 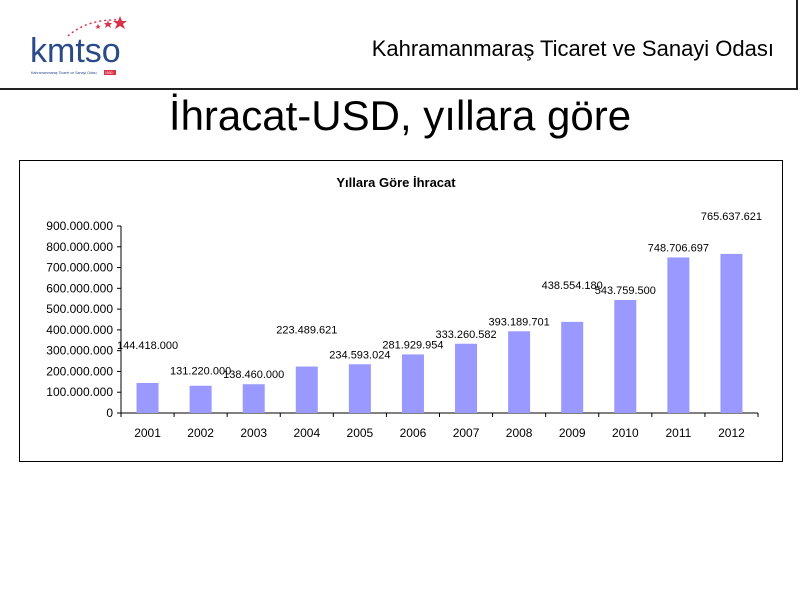 I want to click on chart-title: Yıllara Göre İhracat, so click(x=396, y=182).